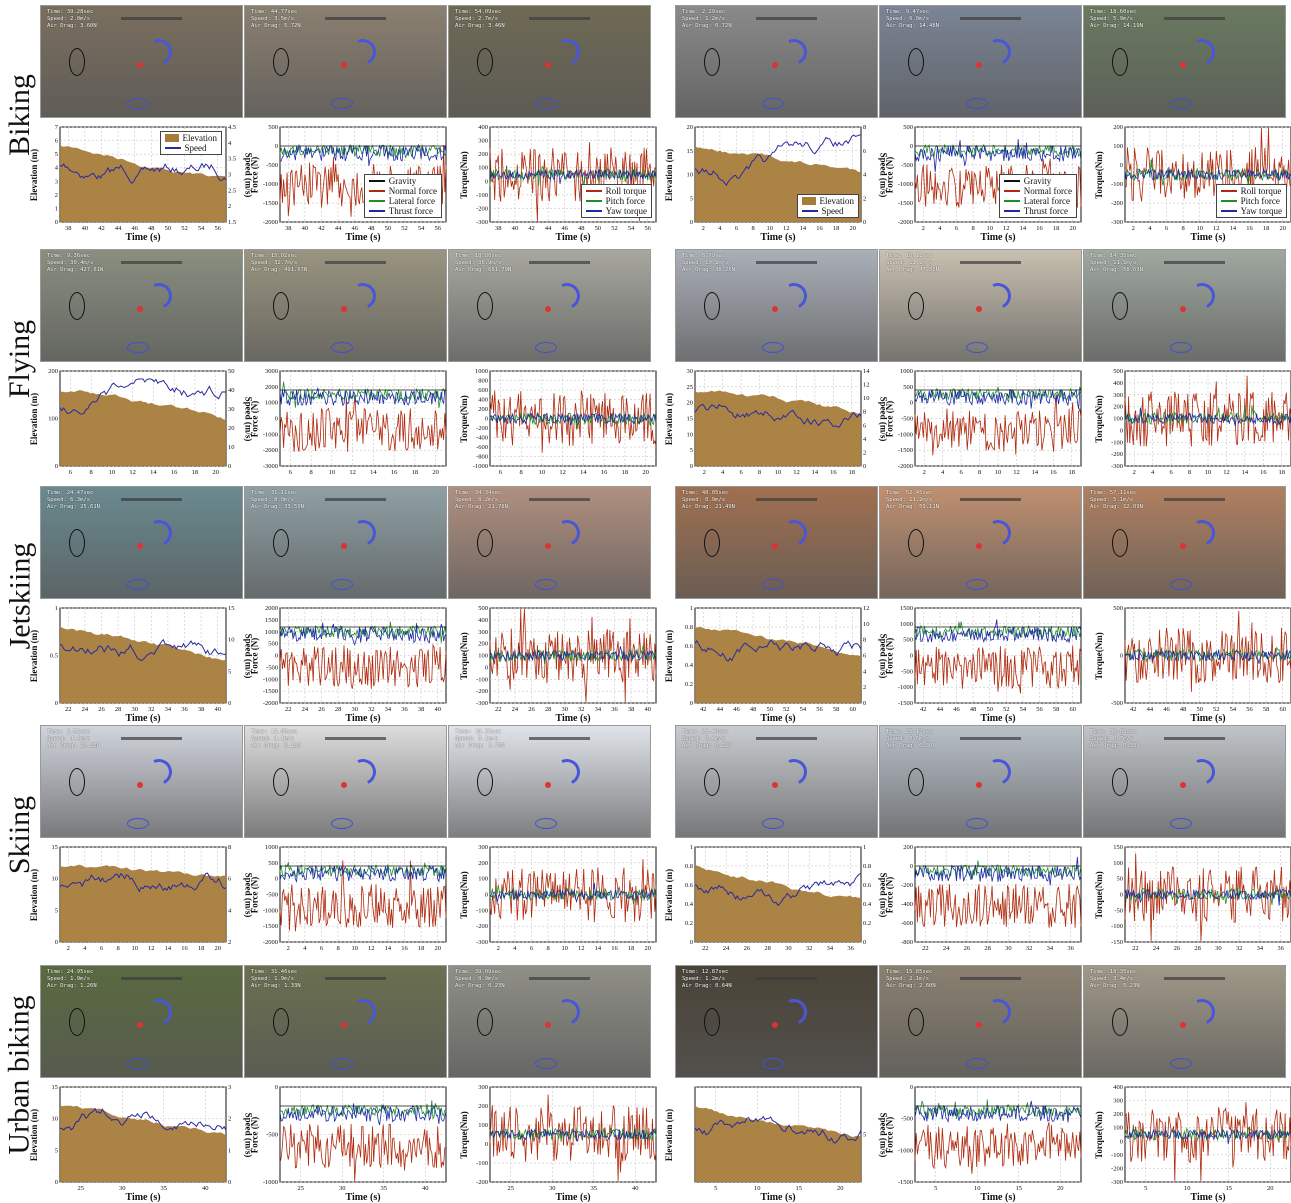  What do you see at coordinates (864, 412) in the screenshot?
I see `y2-tick-label: 8` at bounding box center [864, 412].